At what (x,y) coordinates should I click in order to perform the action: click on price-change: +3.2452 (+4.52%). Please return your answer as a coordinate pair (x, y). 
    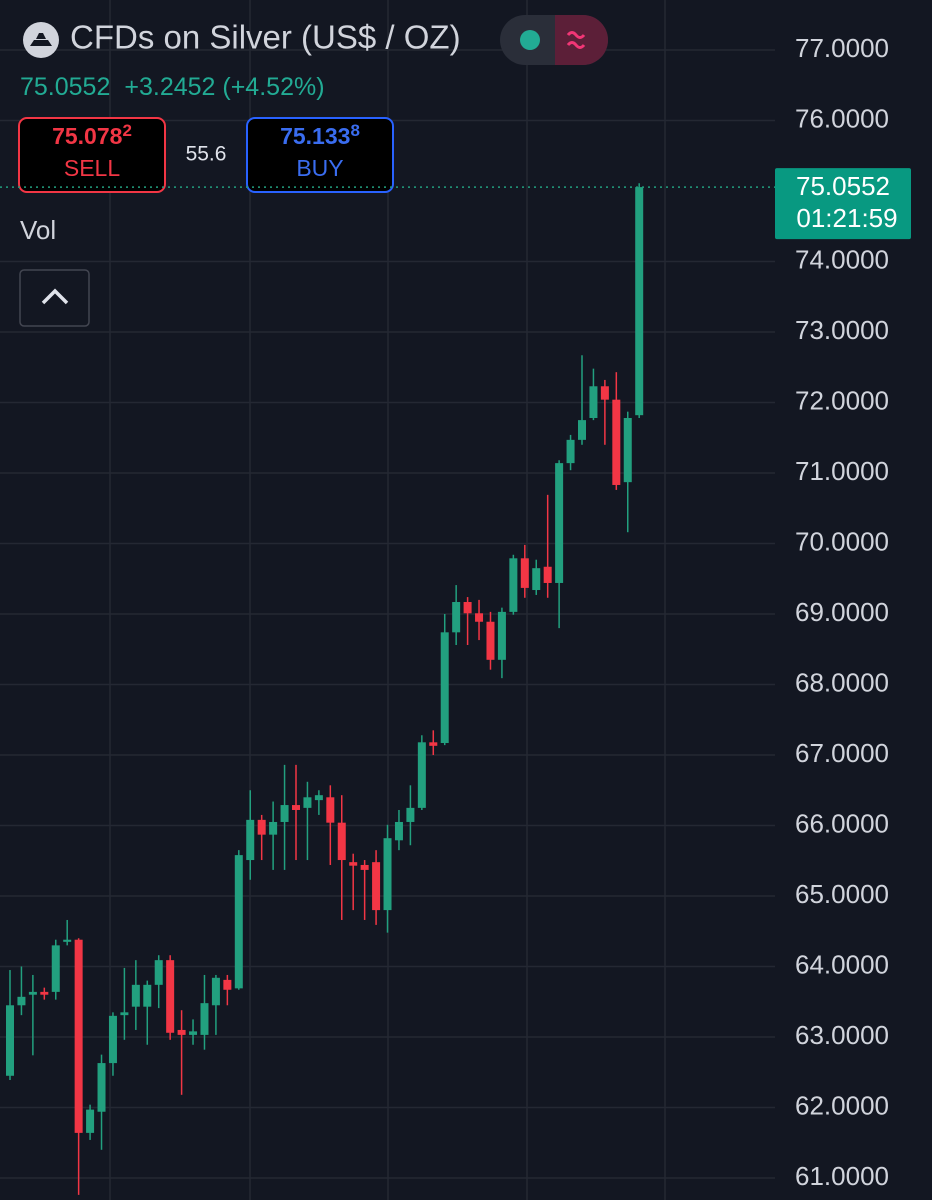
    Looking at the image, I should click on (224, 87).